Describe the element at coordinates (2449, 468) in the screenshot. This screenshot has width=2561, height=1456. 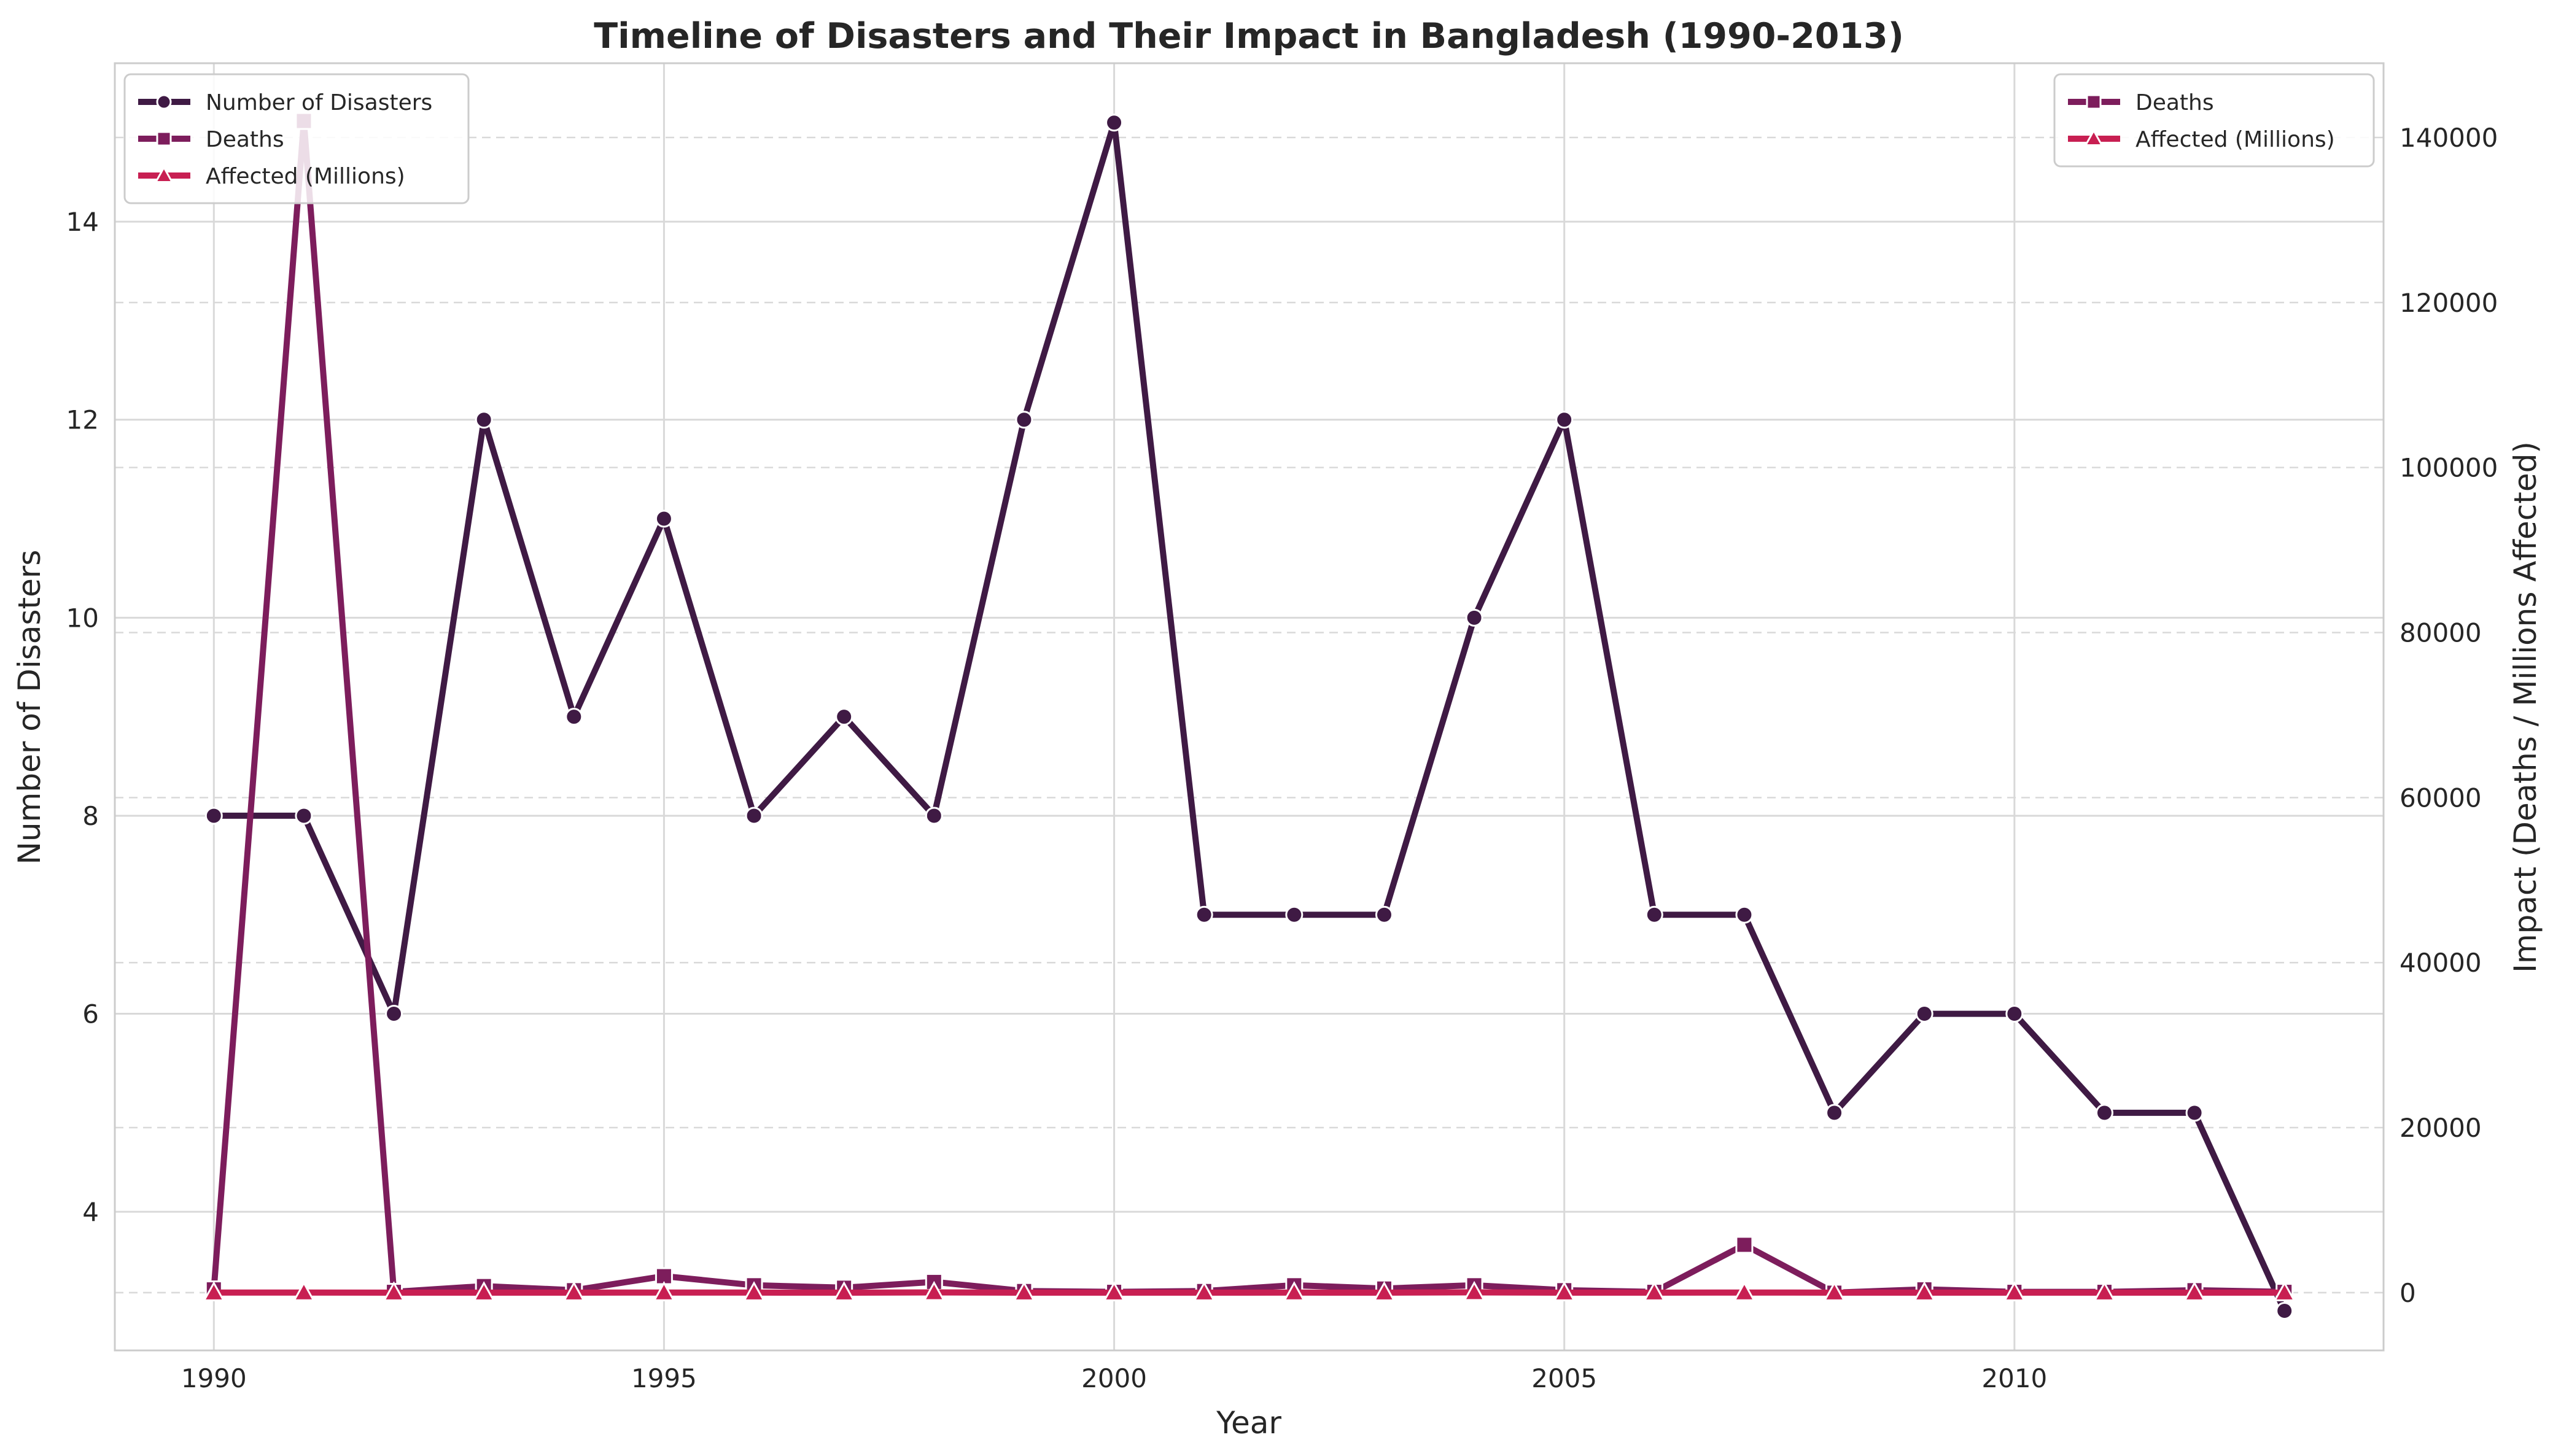
I see `y-right-tick-label: 100000` at that location.